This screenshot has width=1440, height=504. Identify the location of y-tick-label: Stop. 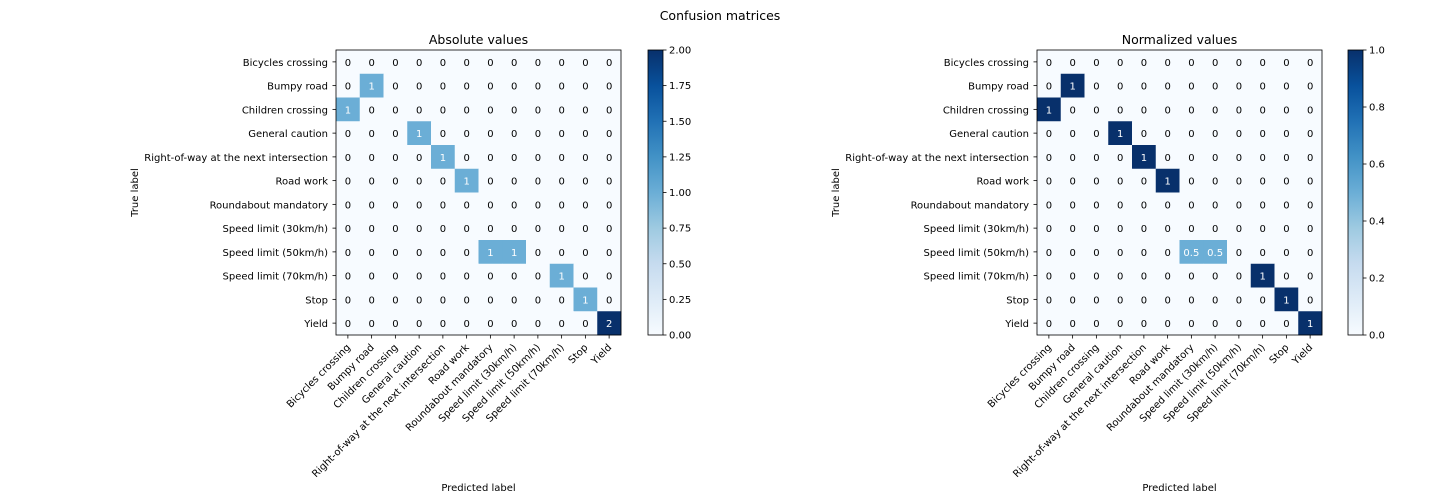
(1017, 300).